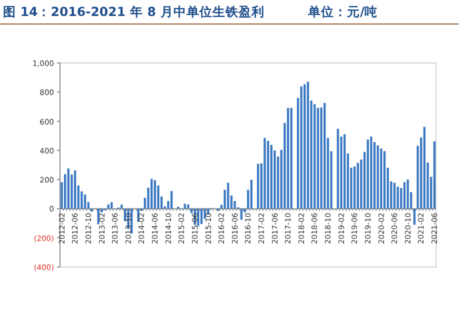 The image size is (459, 315). Describe the element at coordinates (133, 11) in the screenshot. I see `chart-title: 图 14：2016-2021 年 8 月中单位生铁盈利` at that location.